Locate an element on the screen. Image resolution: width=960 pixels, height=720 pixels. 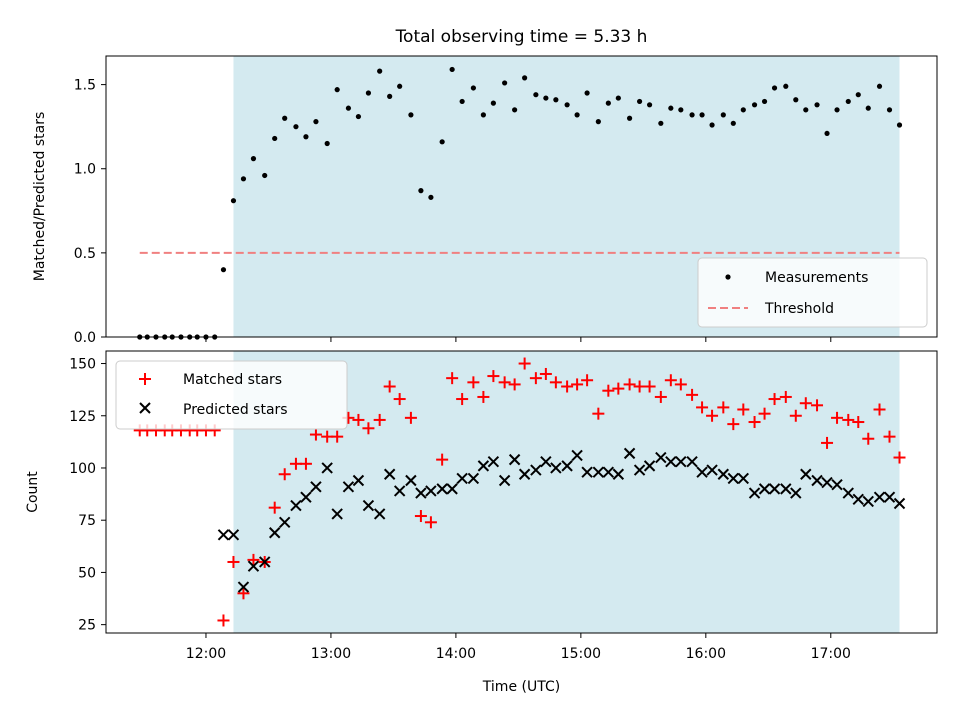
bottom-legend: Matched stars Predicted stars is located at coordinates (231, 395).